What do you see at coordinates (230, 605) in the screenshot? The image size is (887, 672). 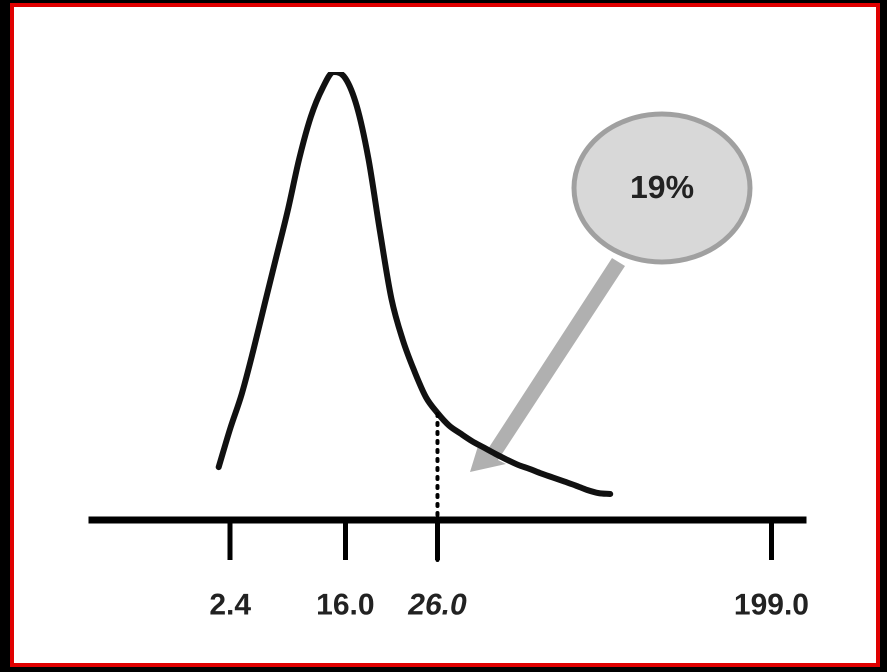 I see `x-tick-label: 2.4` at bounding box center [230, 605].